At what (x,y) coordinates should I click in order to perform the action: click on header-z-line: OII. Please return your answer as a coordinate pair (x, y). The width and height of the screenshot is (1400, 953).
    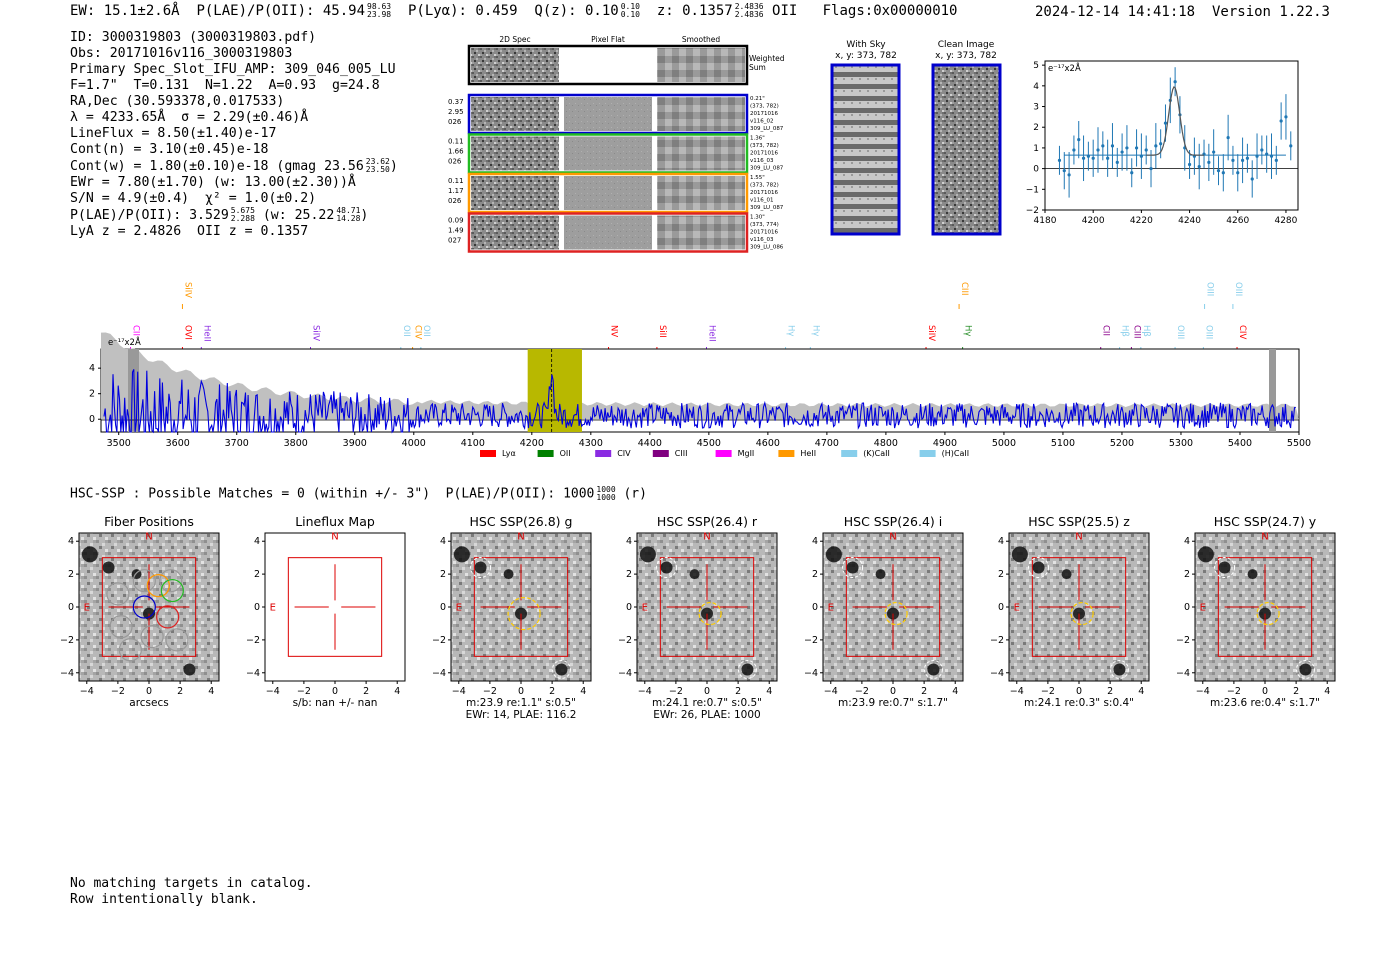
    Looking at the image, I should click on (785, 11).